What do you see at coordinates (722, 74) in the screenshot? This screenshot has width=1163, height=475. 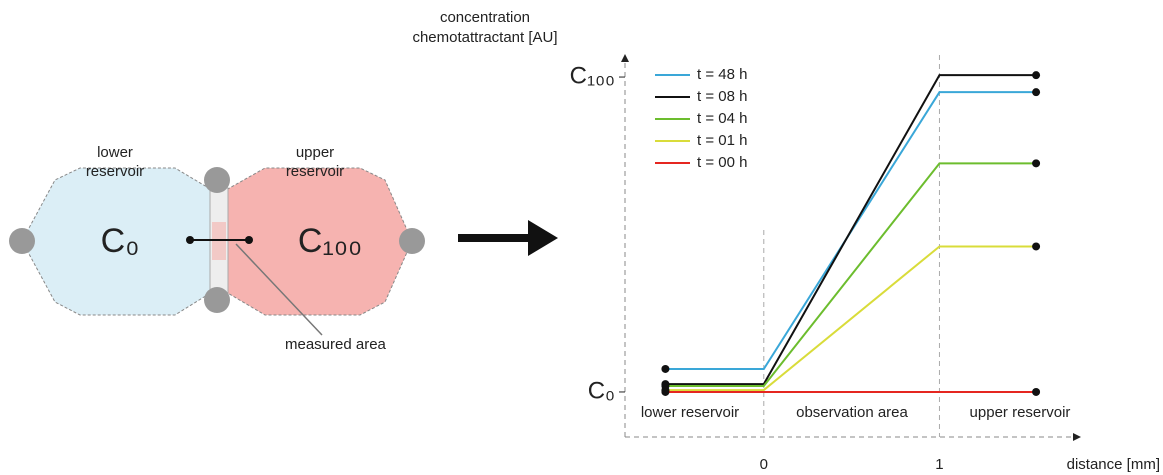 I see `legend-label: t = 48 h` at bounding box center [722, 74].